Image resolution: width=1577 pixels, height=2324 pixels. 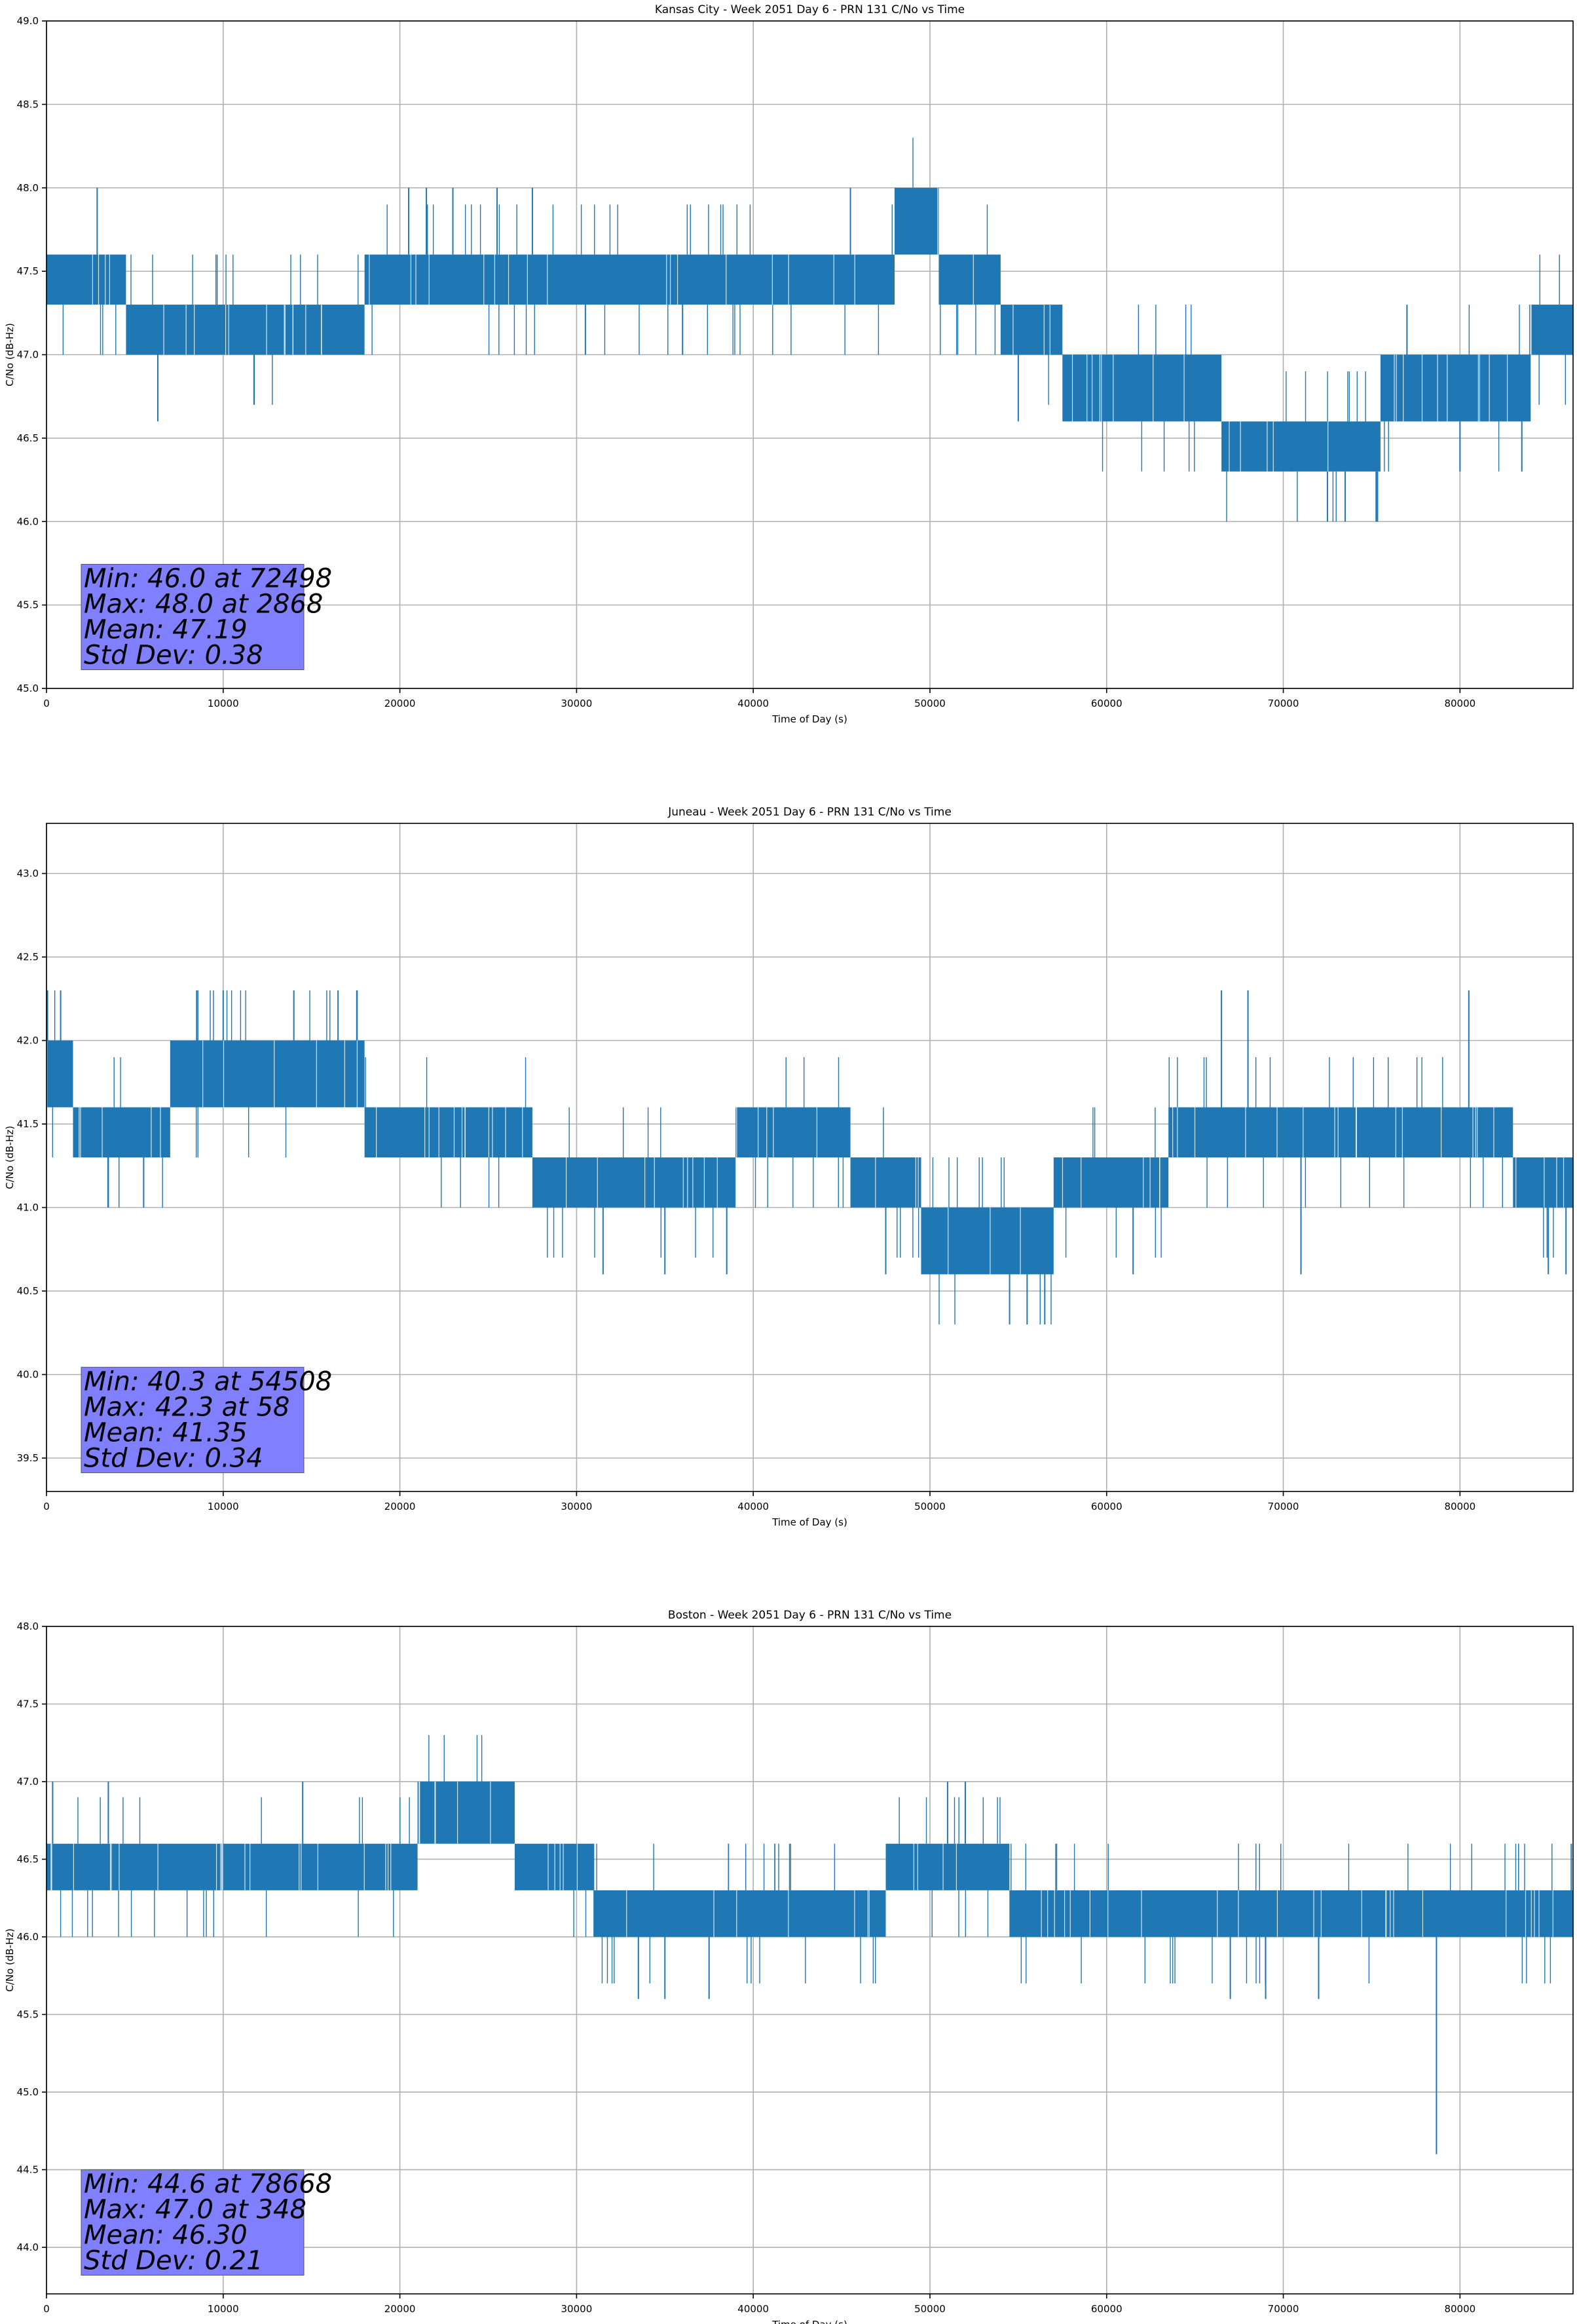 What do you see at coordinates (173, 655) in the screenshot?
I see `stats-line: Std Dev: 0.38` at bounding box center [173, 655].